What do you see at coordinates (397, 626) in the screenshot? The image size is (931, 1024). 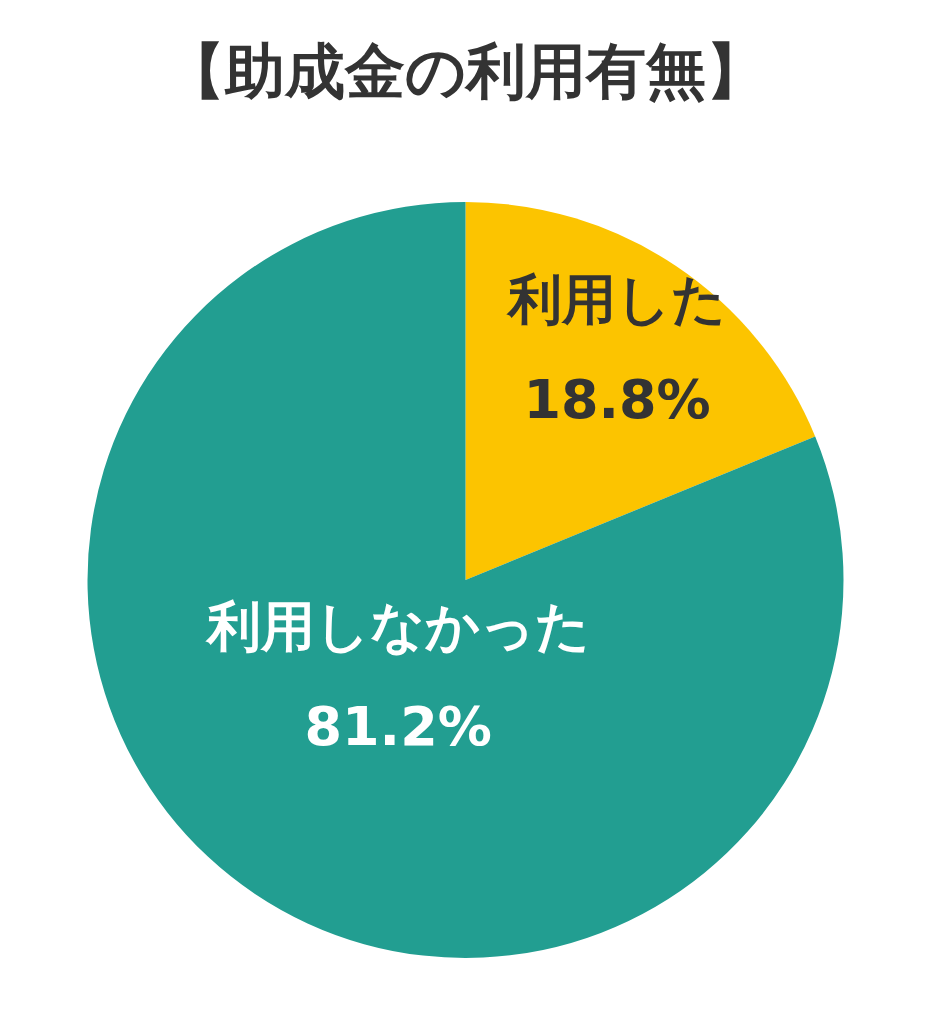 I see `slice-label: 利用しなかった` at bounding box center [397, 626].